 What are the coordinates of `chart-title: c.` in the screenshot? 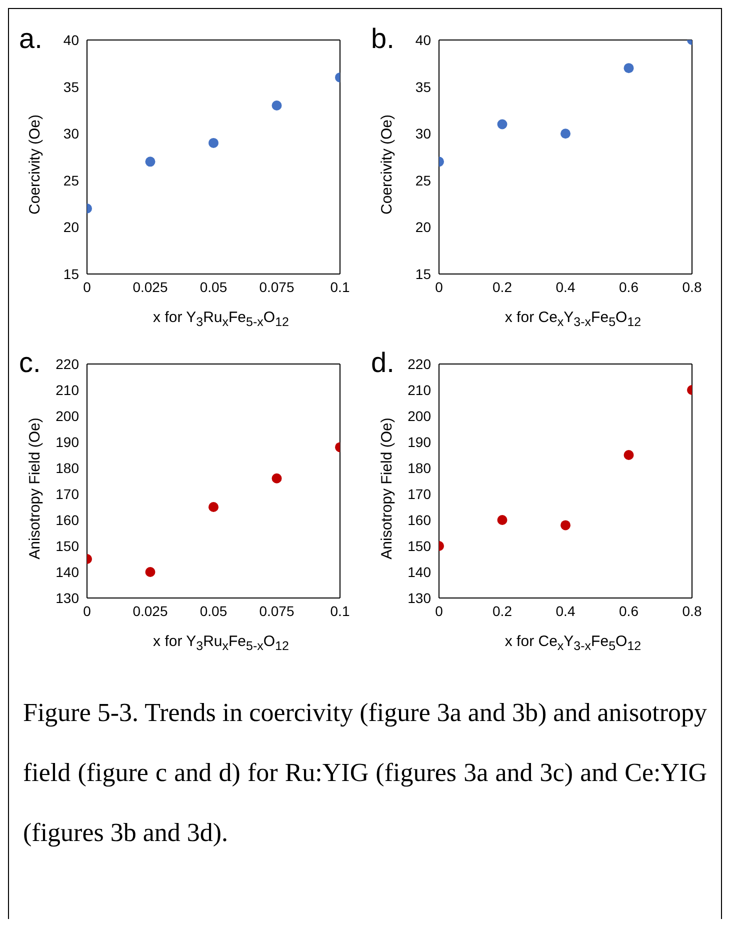 It's located at (30, 363).